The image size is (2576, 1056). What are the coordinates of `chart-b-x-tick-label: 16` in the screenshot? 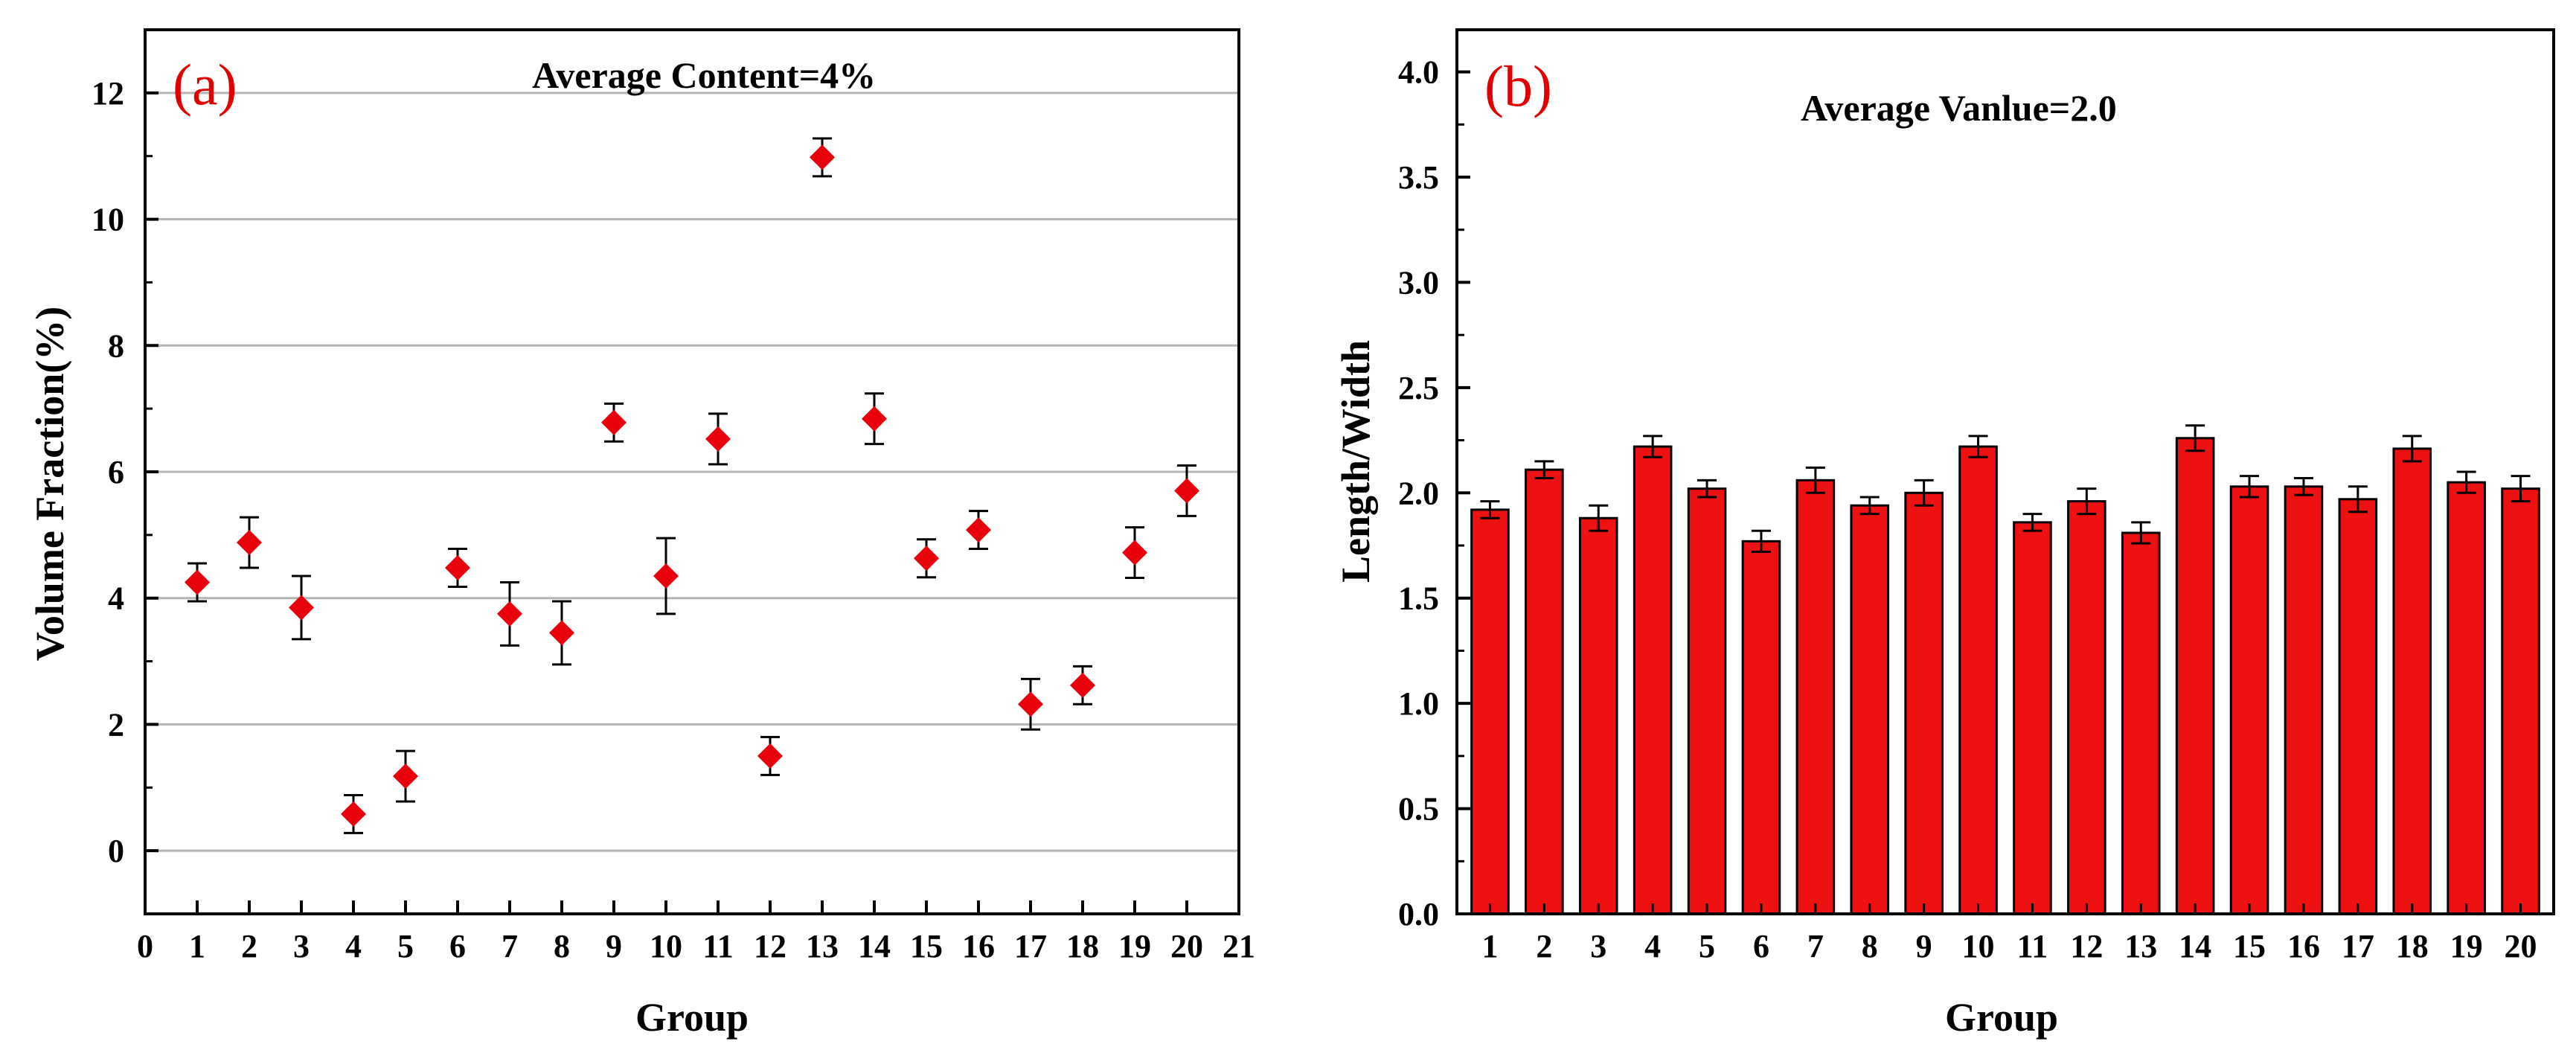 It's located at (2303, 946).